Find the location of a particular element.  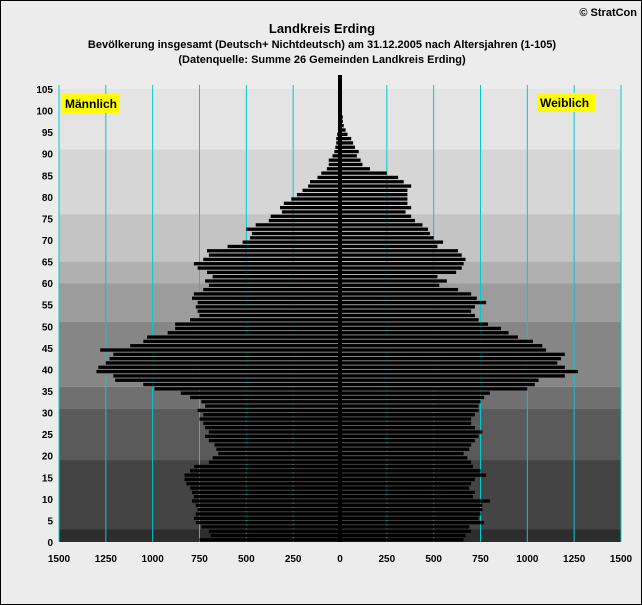

y-tick-label: 75 is located at coordinates (48, 219).